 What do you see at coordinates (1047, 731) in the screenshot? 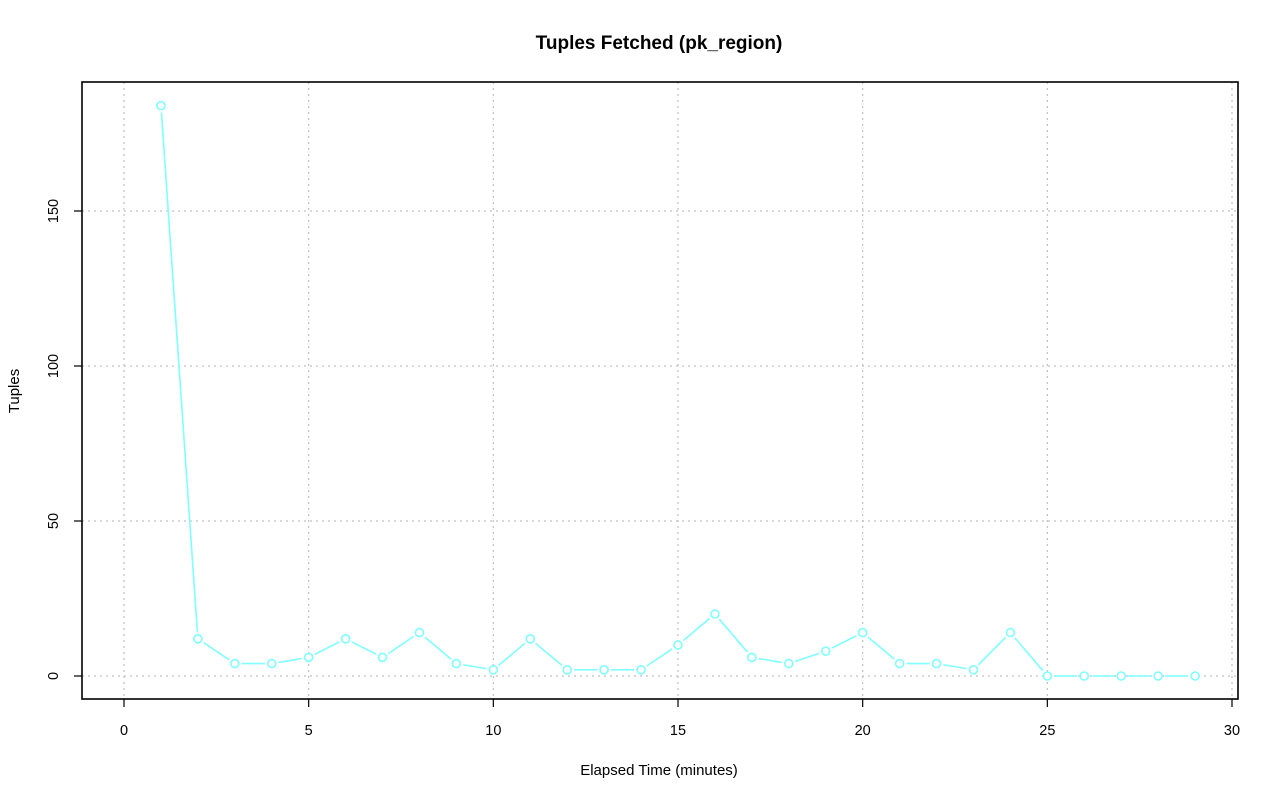
I see `x-tick-label: 25` at bounding box center [1047, 731].